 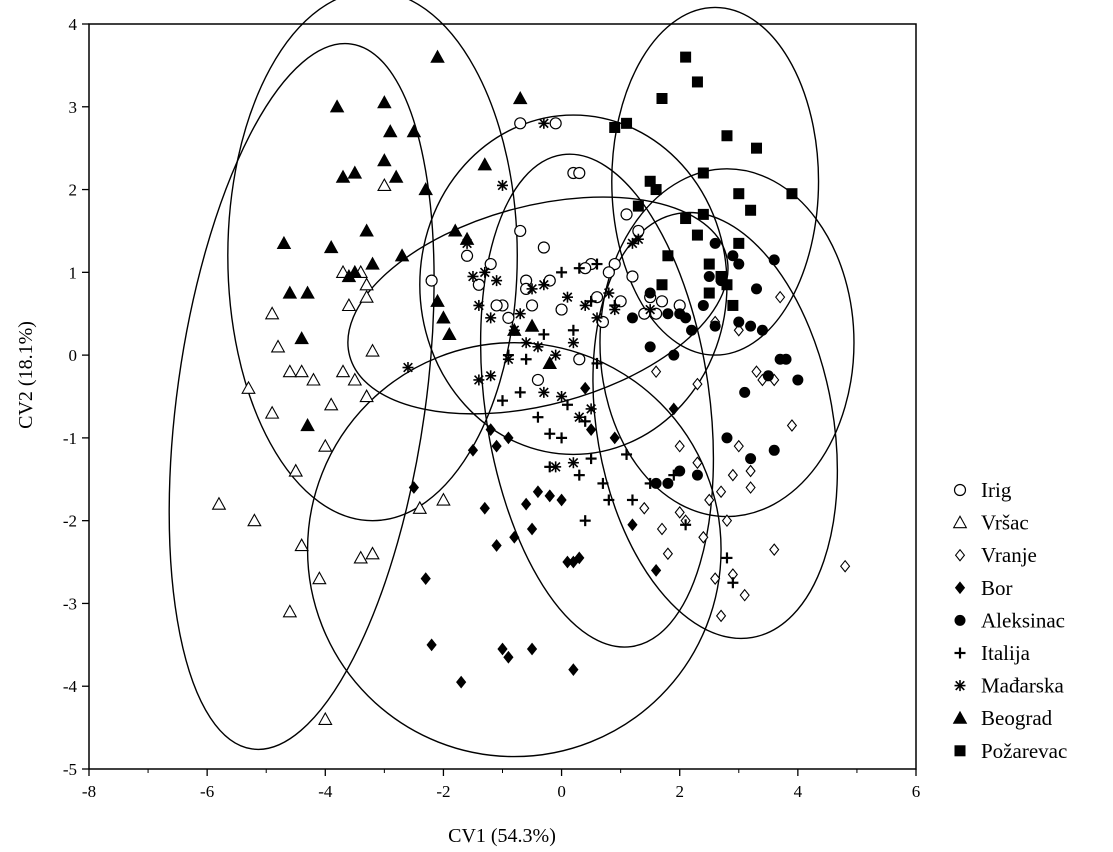 What do you see at coordinates (89, 791) in the screenshot?
I see `x-tick-label: -8` at bounding box center [89, 791].